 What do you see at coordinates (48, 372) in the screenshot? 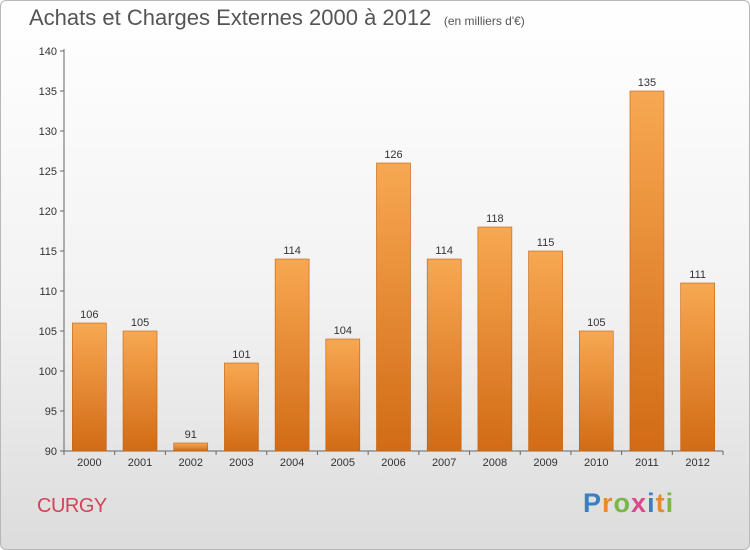
I see `y-tick-label: 100` at bounding box center [48, 372].